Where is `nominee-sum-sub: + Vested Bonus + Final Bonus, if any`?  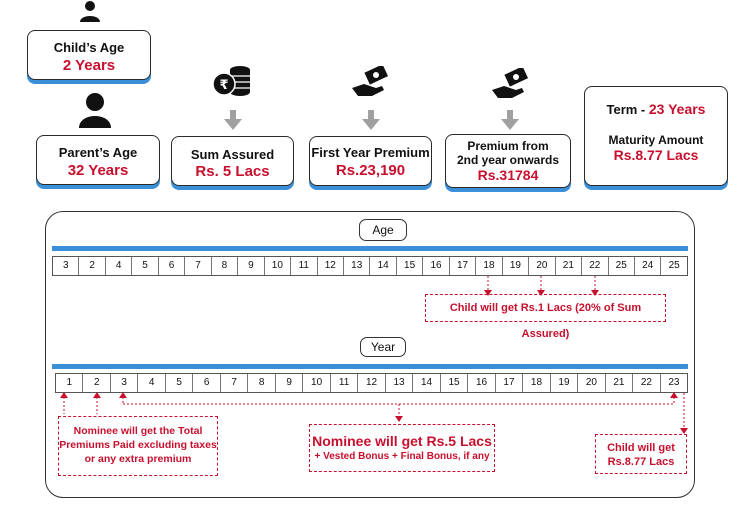
nominee-sum-sub: + Vested Bonus + Final Bonus, if any is located at coordinates (402, 456).